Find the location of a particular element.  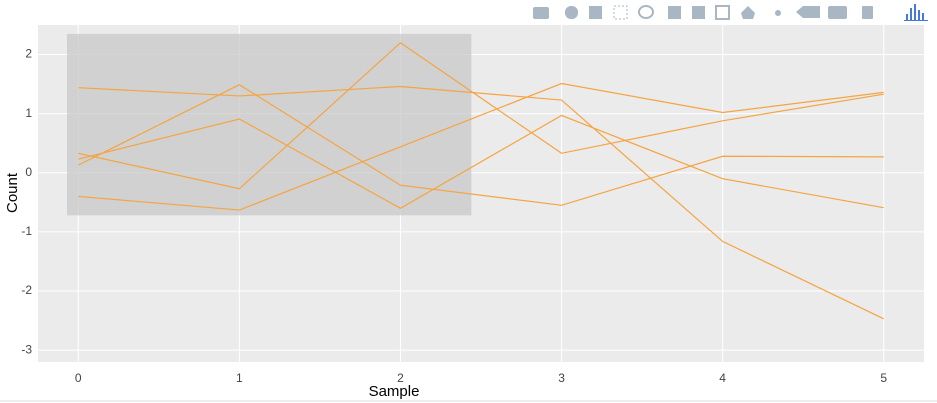

spike-button is located at coordinates (778, 13).